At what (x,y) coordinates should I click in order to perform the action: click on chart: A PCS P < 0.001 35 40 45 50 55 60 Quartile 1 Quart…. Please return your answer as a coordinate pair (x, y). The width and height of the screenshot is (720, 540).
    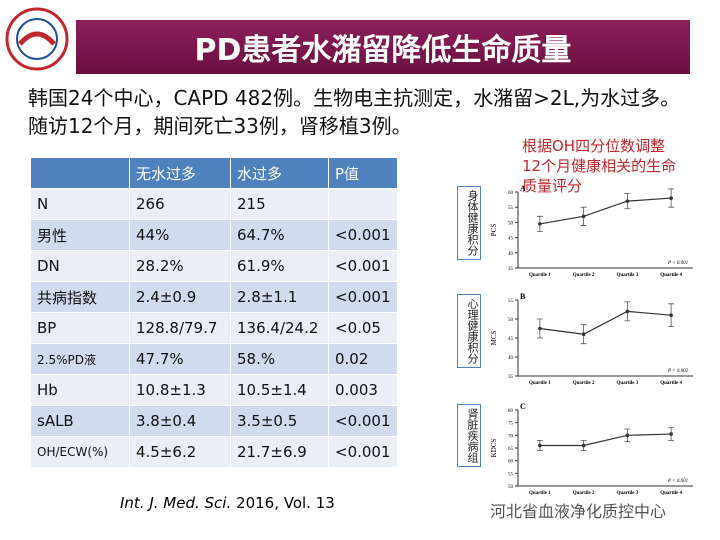
    Looking at the image, I should click on (591, 231).